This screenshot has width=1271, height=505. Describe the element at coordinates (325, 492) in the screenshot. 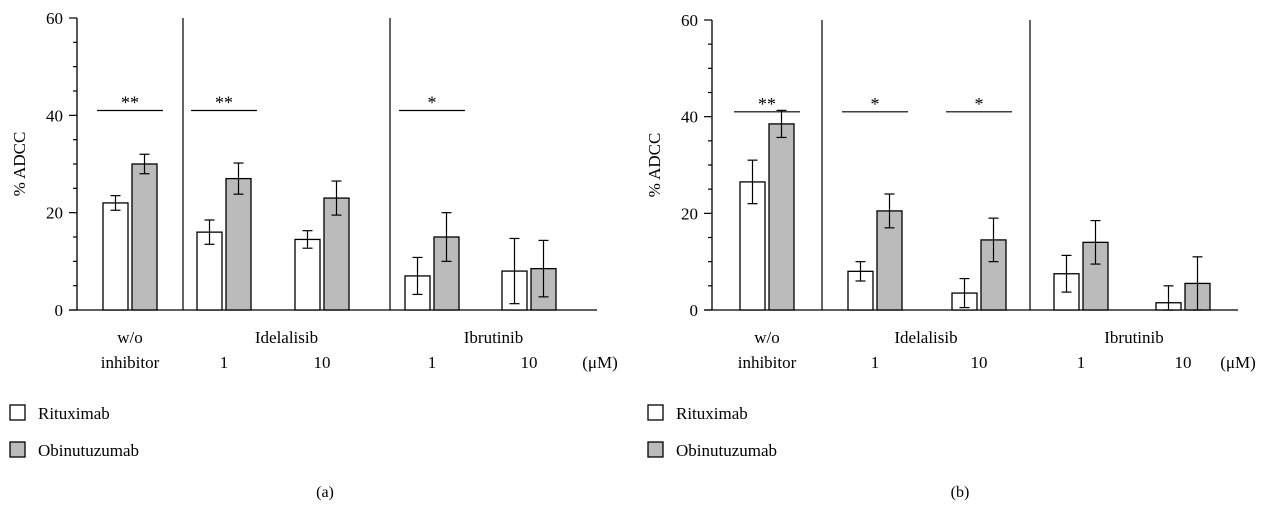

I see `panel-label: (a)` at that location.